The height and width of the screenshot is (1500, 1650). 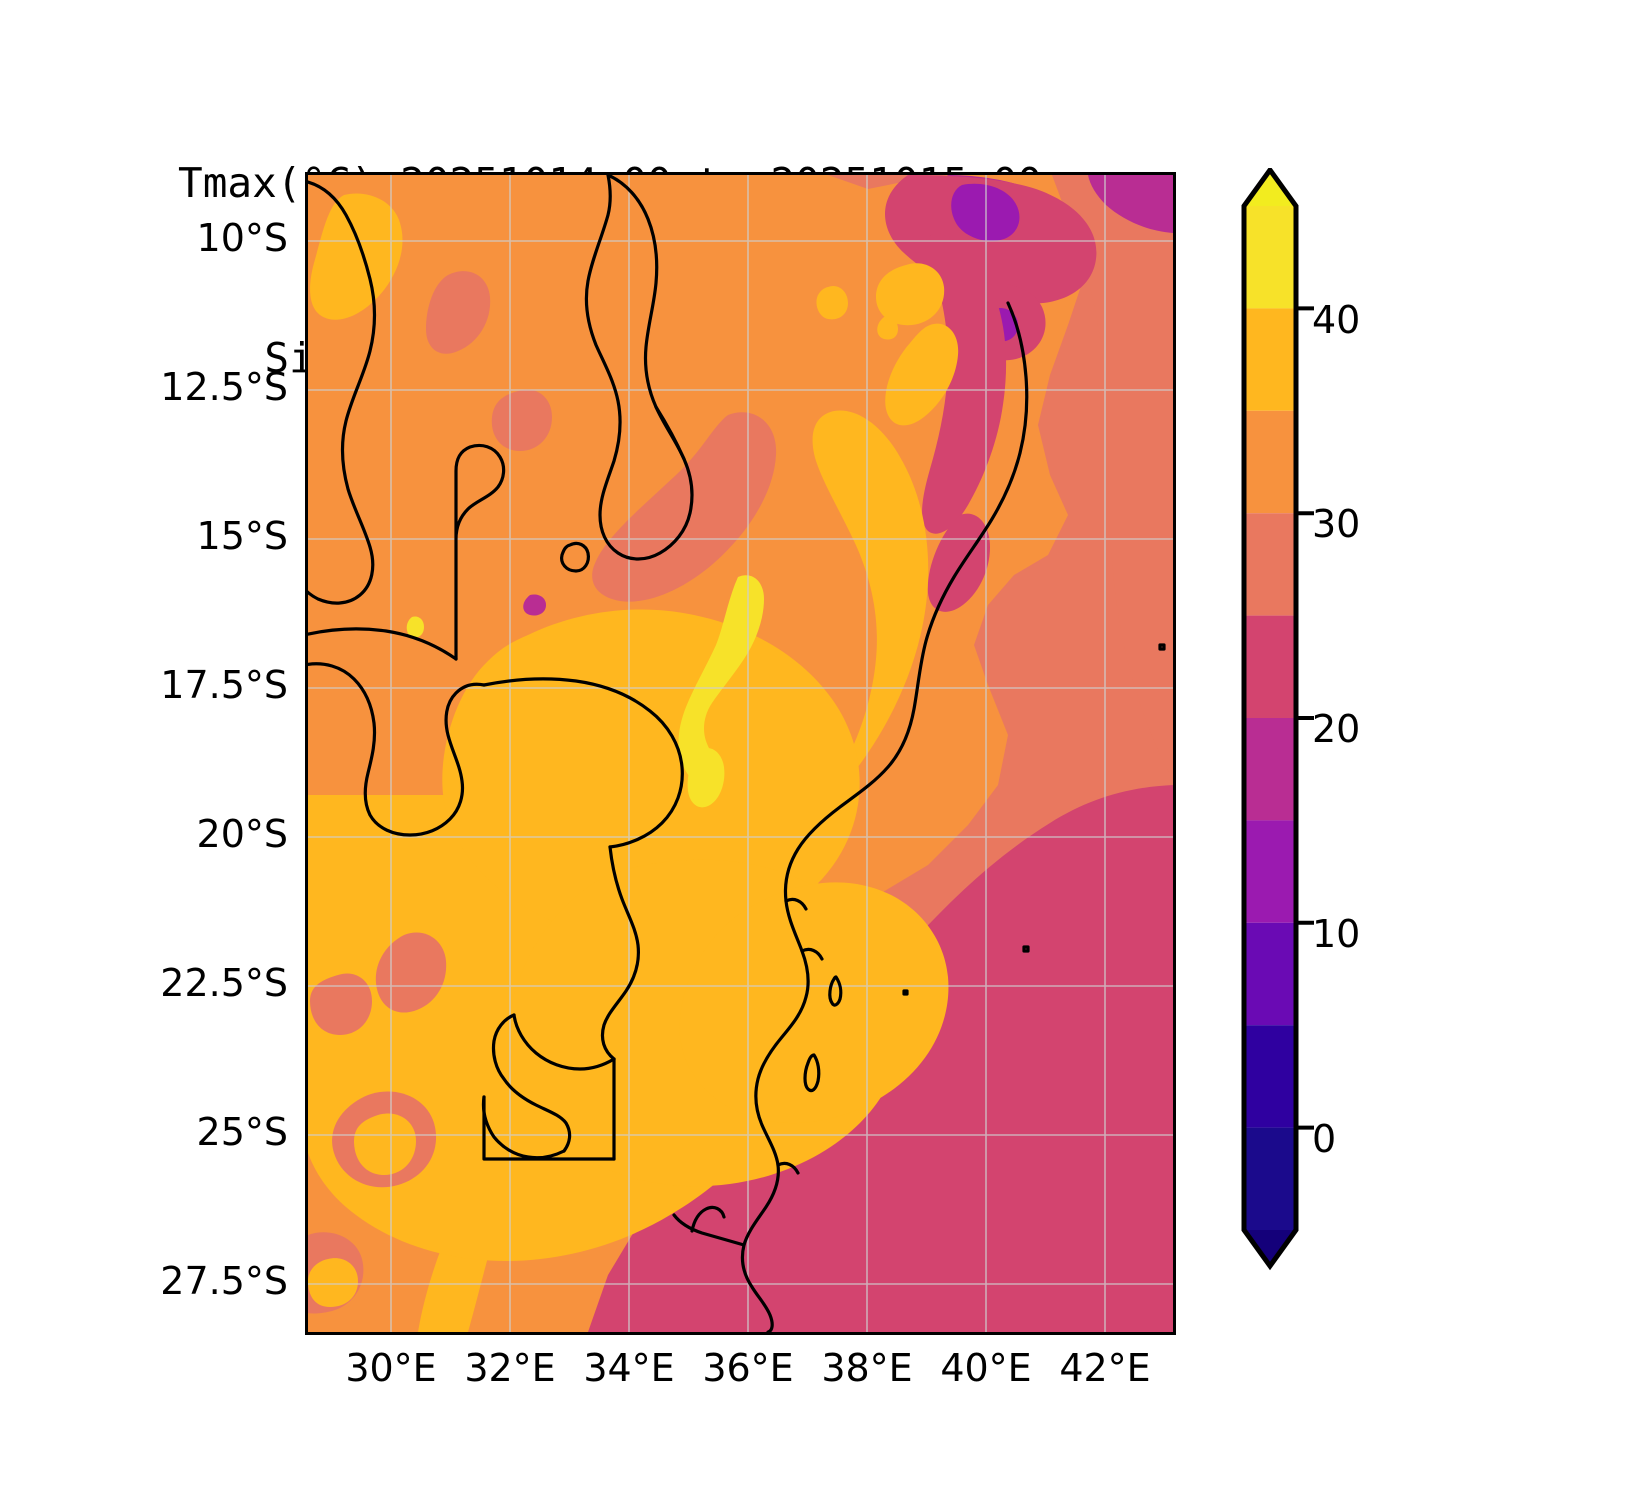 I want to click on nw-small-yellow-dot, so click(x=415, y=627).